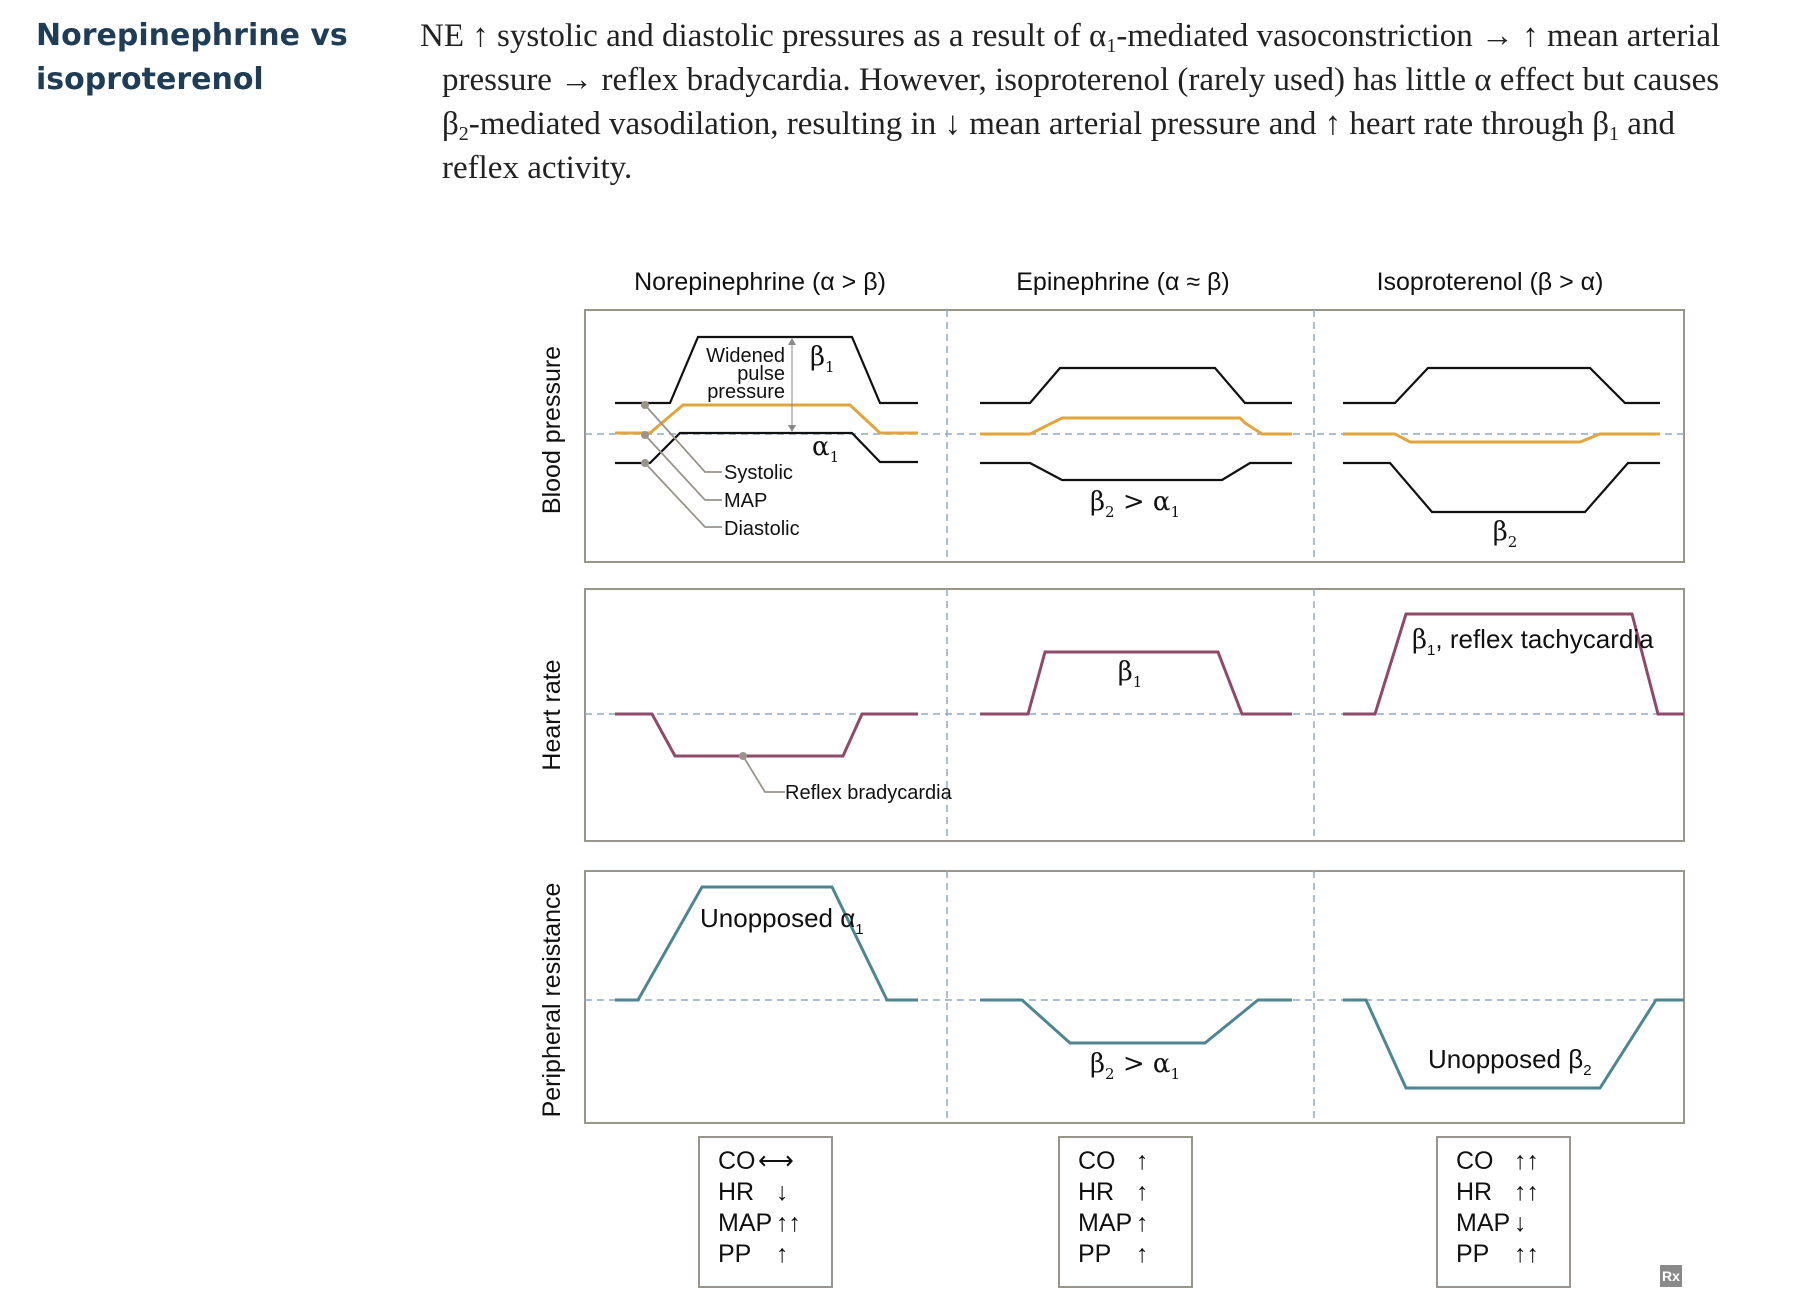 The height and width of the screenshot is (1308, 1796). I want to click on epi-diastolic-line, so click(1136, 471).